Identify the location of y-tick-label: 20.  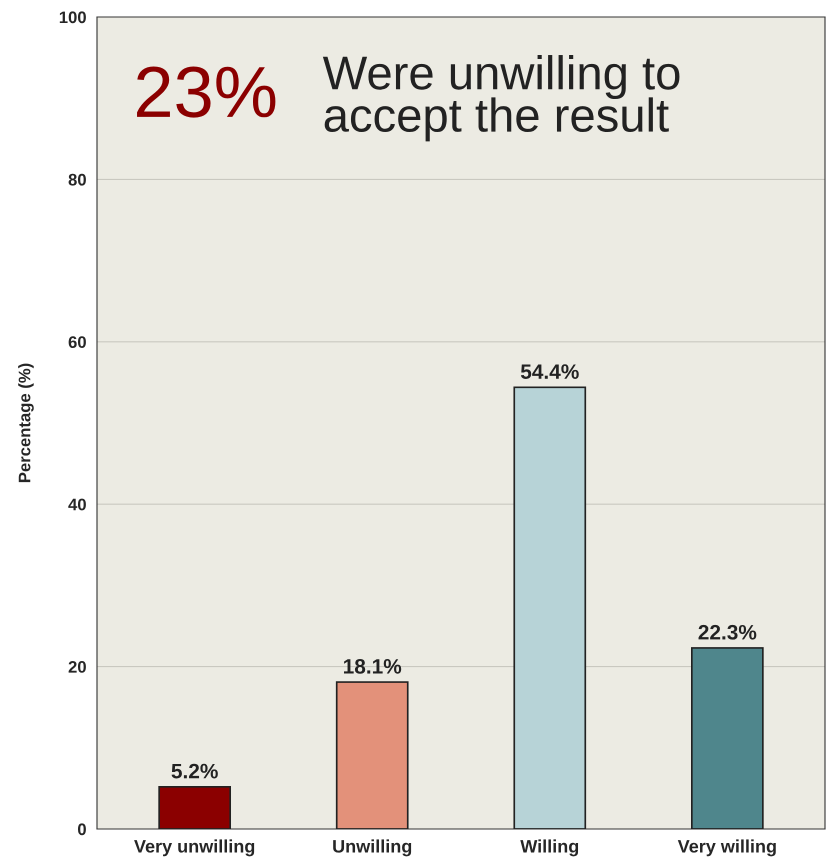
(77, 667).